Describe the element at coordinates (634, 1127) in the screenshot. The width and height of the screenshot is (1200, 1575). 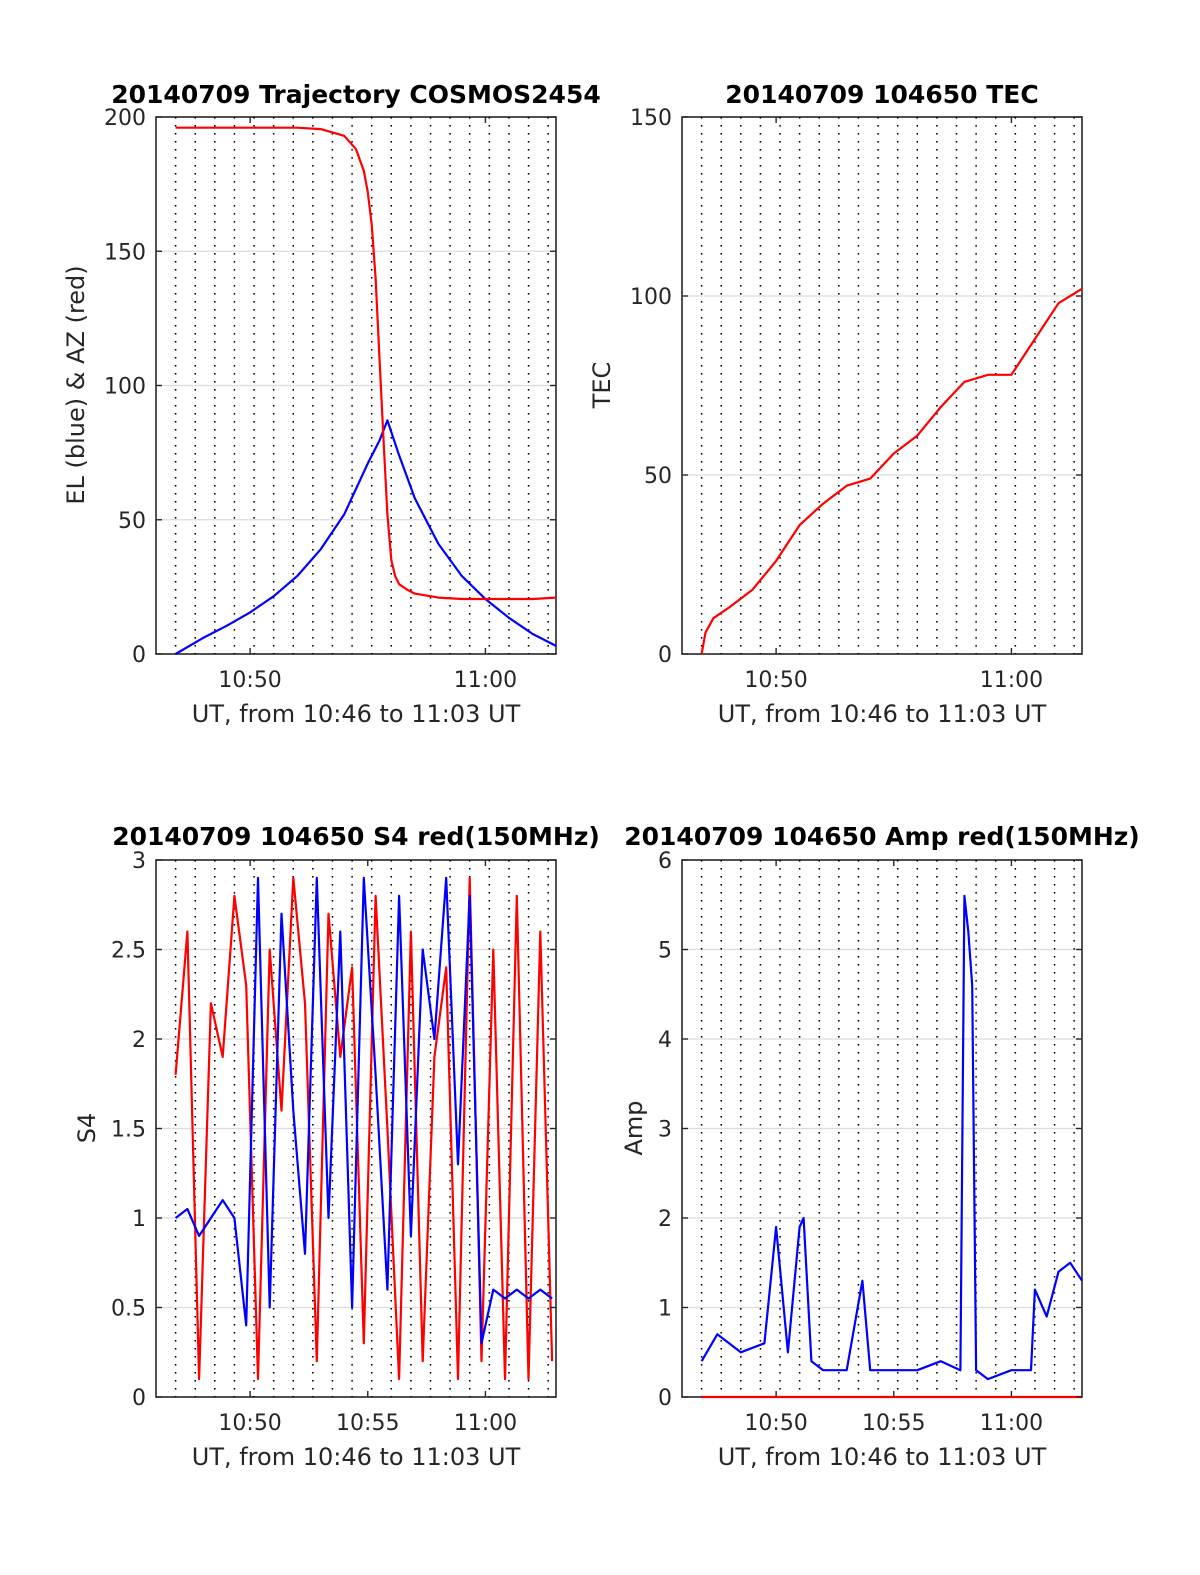
I see `y-axis-label: Amp` at that location.